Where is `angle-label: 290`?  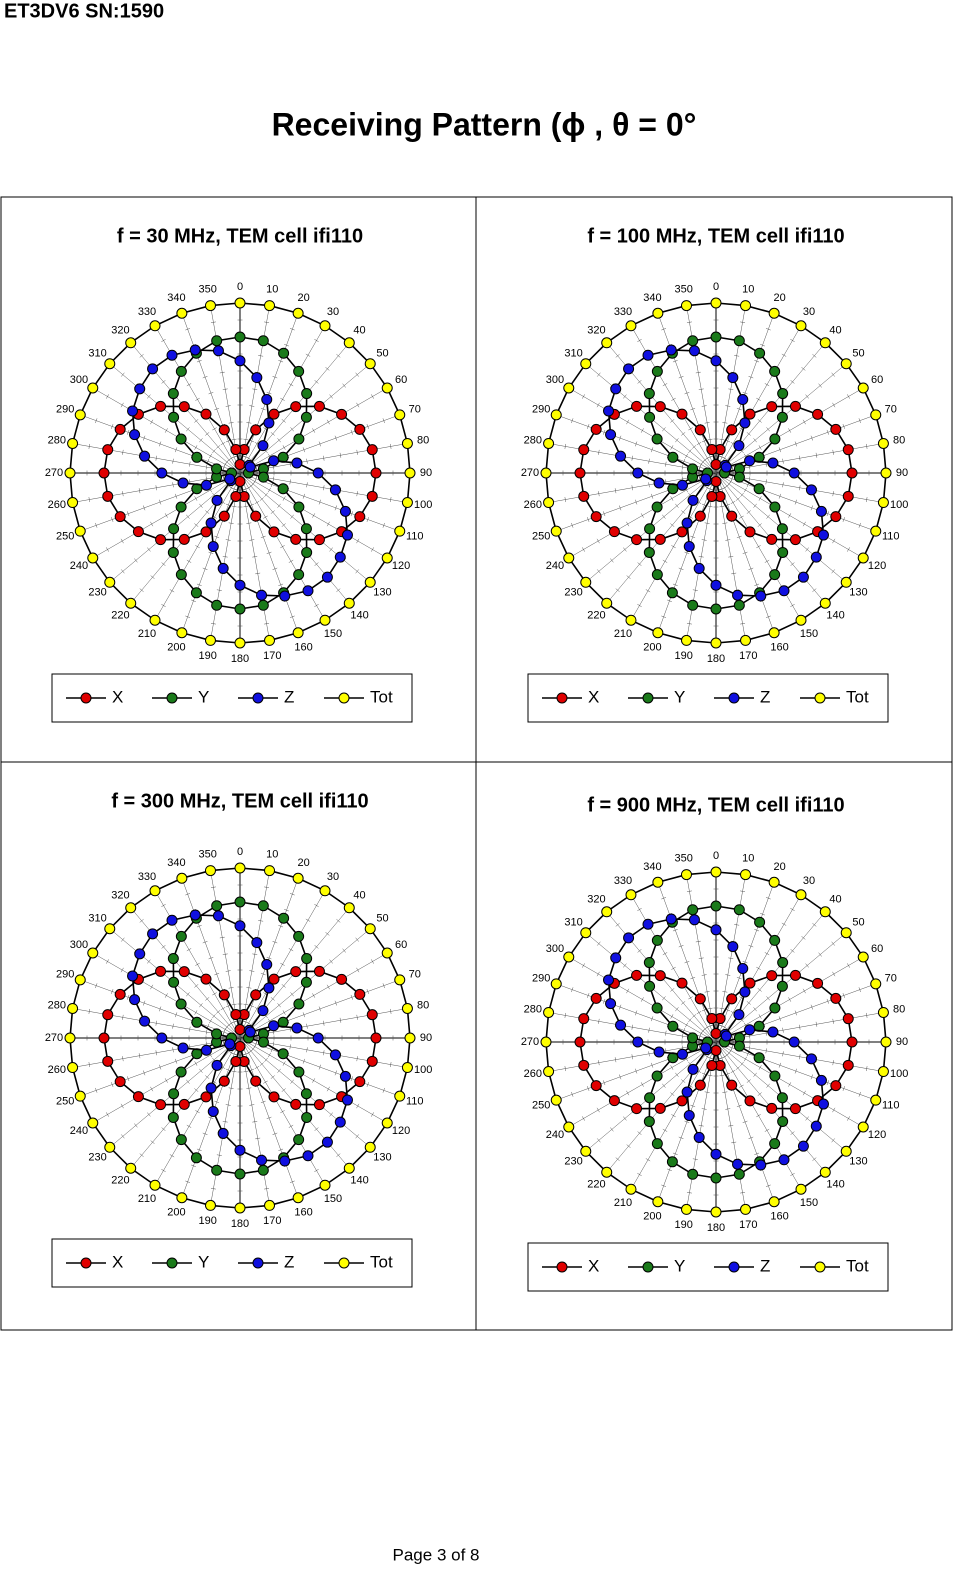 angle-label: 290 is located at coordinates (541, 978).